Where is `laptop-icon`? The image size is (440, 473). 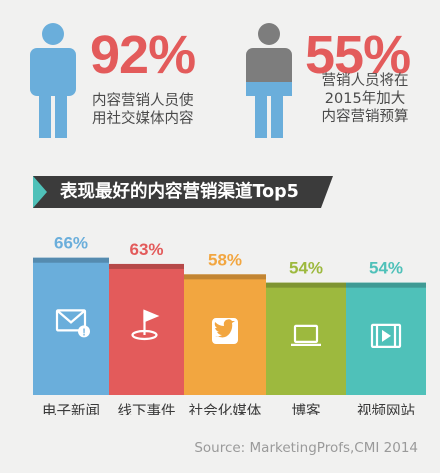
laptop-icon is located at coordinates (306, 335).